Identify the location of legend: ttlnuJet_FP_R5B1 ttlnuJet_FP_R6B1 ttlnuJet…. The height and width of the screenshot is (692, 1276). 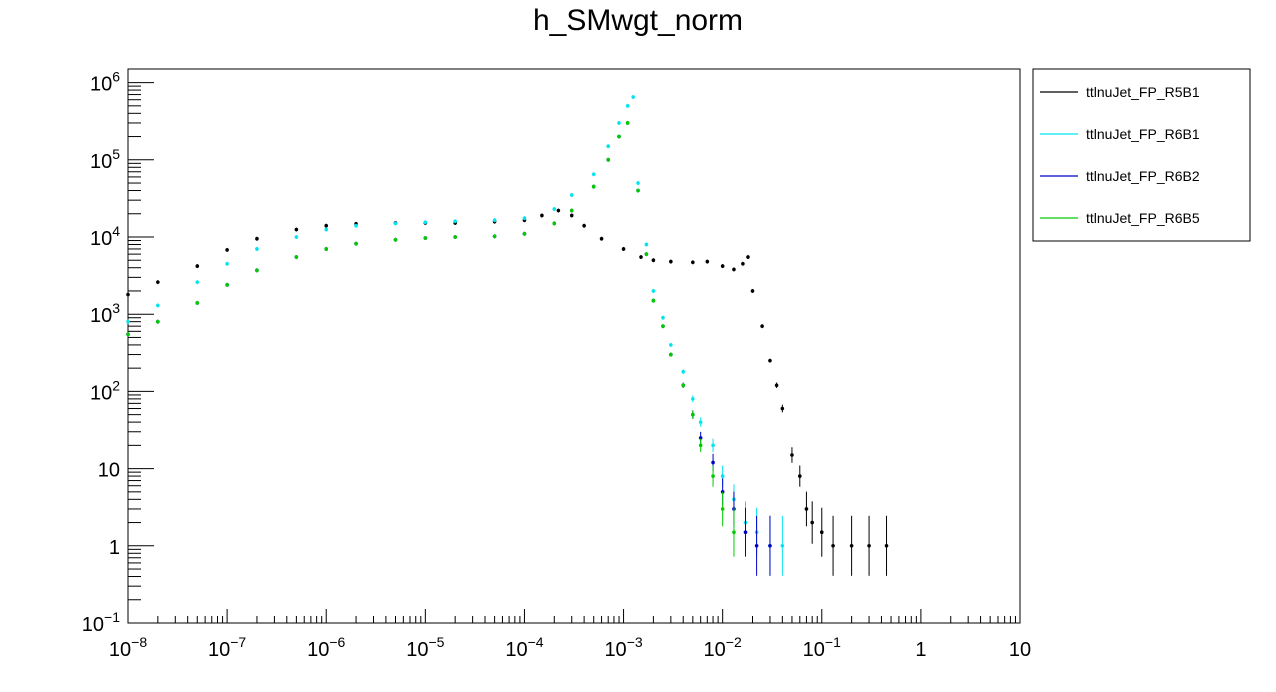
(1141, 155).